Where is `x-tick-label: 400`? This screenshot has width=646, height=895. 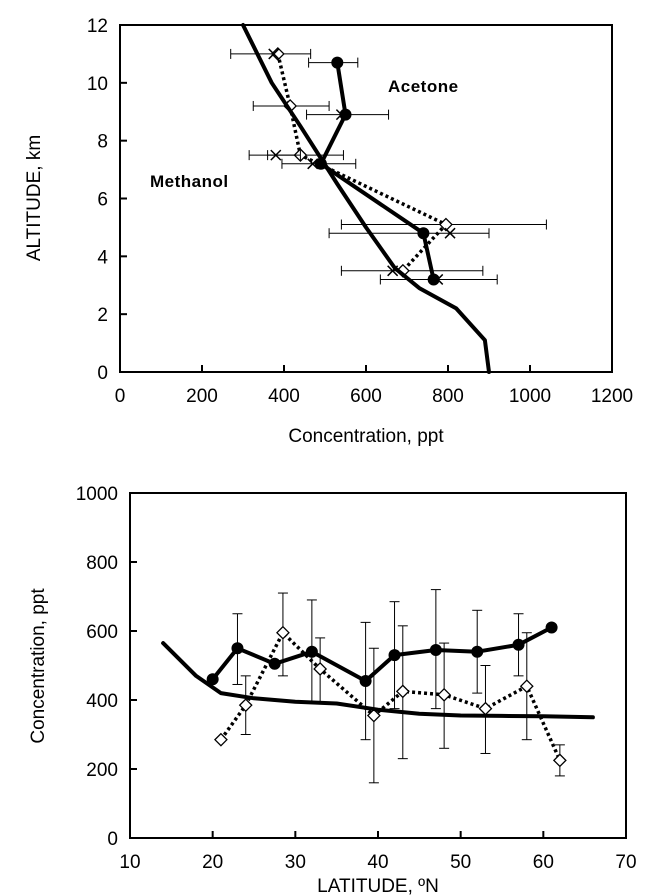
x-tick-label: 400 is located at coordinates (284, 396).